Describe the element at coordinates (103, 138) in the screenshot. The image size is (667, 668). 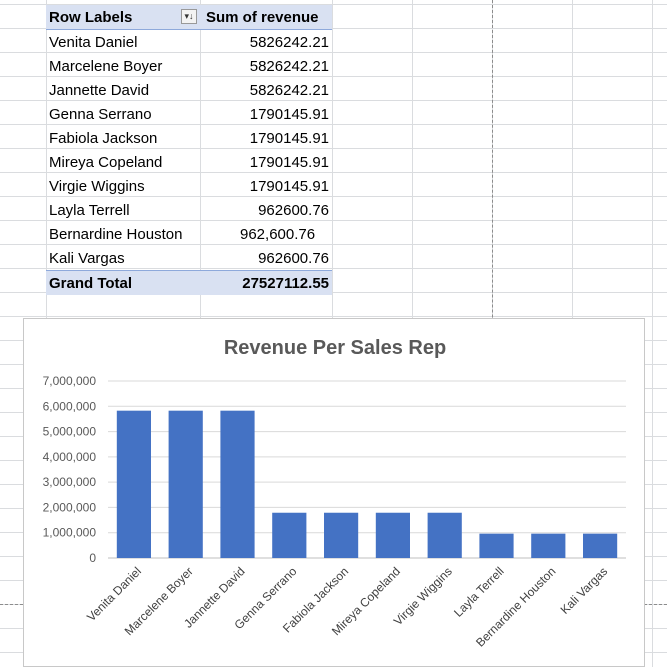
I see `pivot-row-label: Fabiola Jackson` at that location.